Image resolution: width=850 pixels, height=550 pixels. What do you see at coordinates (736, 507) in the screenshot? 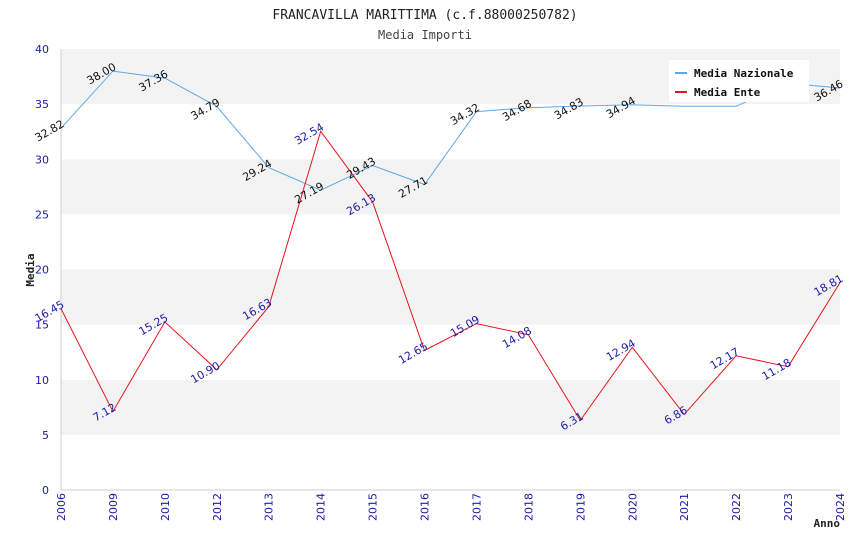
I see `x-tick-label: 2022` at bounding box center [736, 507].